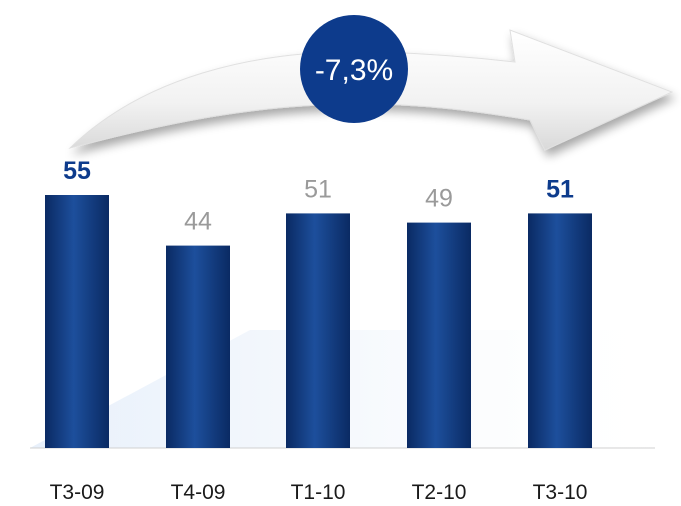 The image size is (681, 506). I want to click on category-label: T4-09, so click(198, 492).